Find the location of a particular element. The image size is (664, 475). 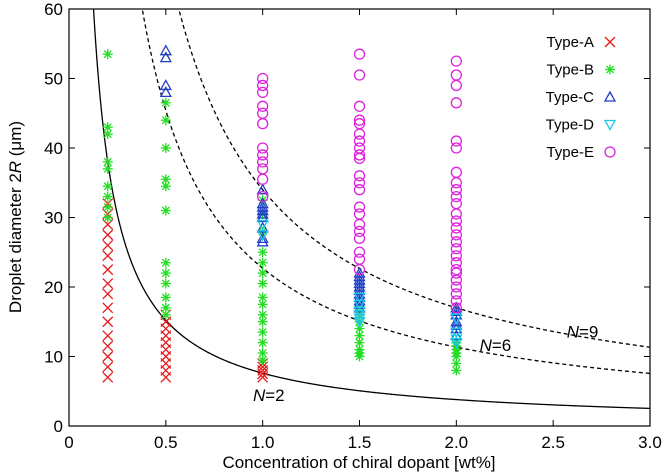

y-tick-label: 10 is located at coordinates (53, 357).